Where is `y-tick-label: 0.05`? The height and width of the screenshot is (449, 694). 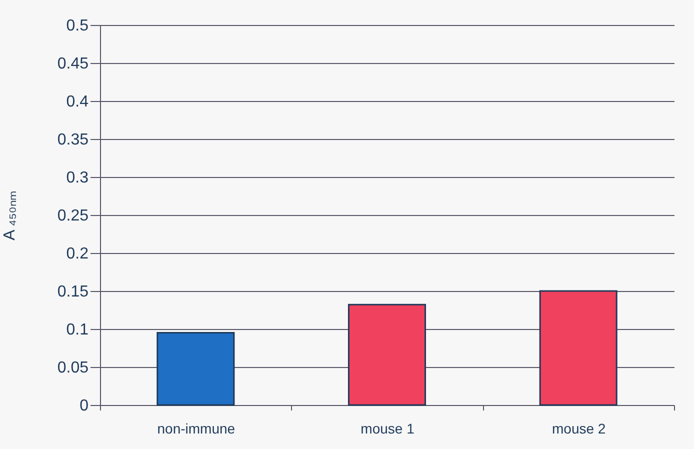
y-tick-label: 0.05 is located at coordinates (73, 368).